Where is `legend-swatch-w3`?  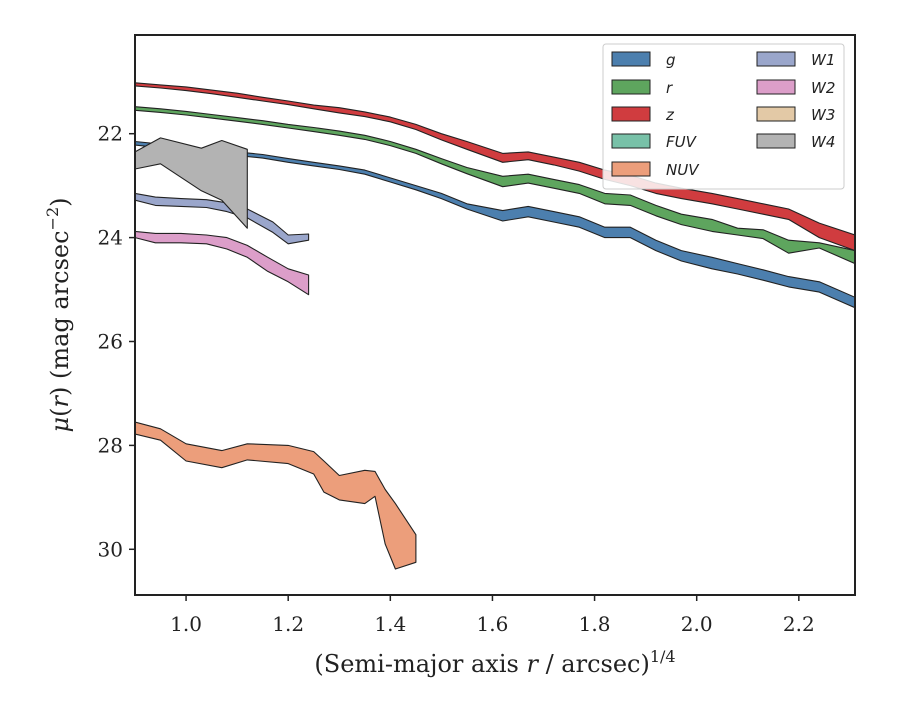
legend-swatch-w3 is located at coordinates (776, 114).